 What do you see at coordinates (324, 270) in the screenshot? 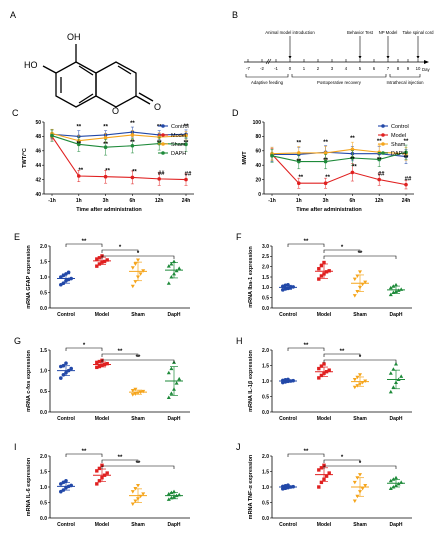
I see `group-model` at bounding box center [324, 270].